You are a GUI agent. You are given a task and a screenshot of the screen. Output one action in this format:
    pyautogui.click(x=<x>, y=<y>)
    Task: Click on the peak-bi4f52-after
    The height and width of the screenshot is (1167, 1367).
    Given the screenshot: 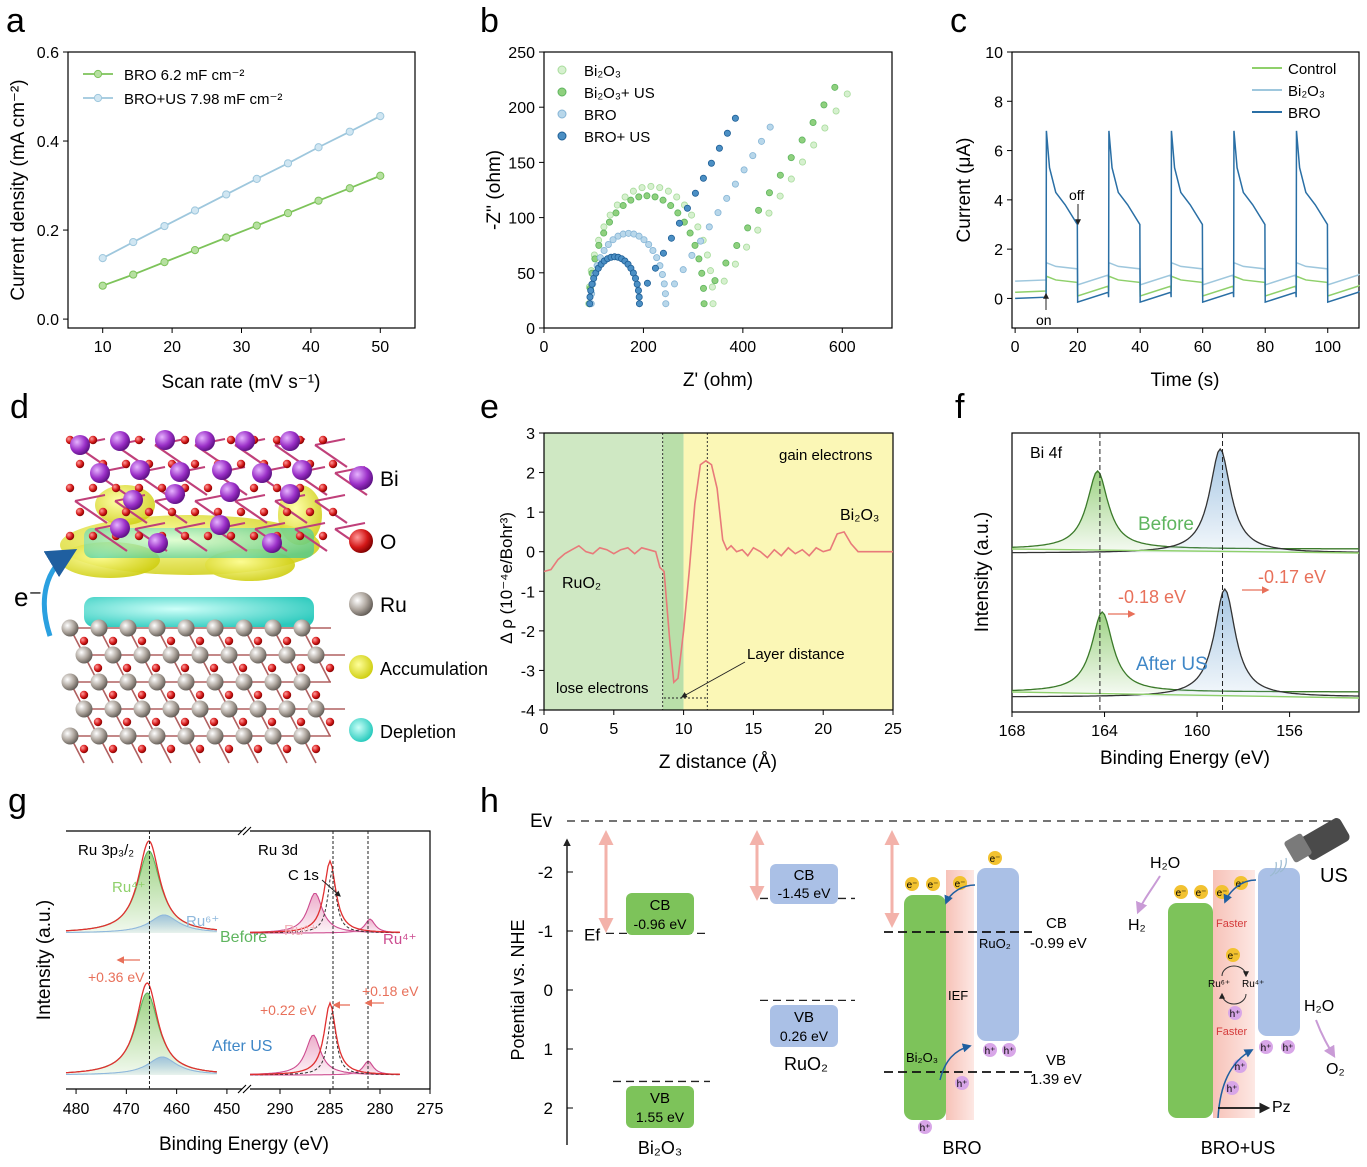 What is the action you would take?
    pyautogui.click(x=1185, y=642)
    